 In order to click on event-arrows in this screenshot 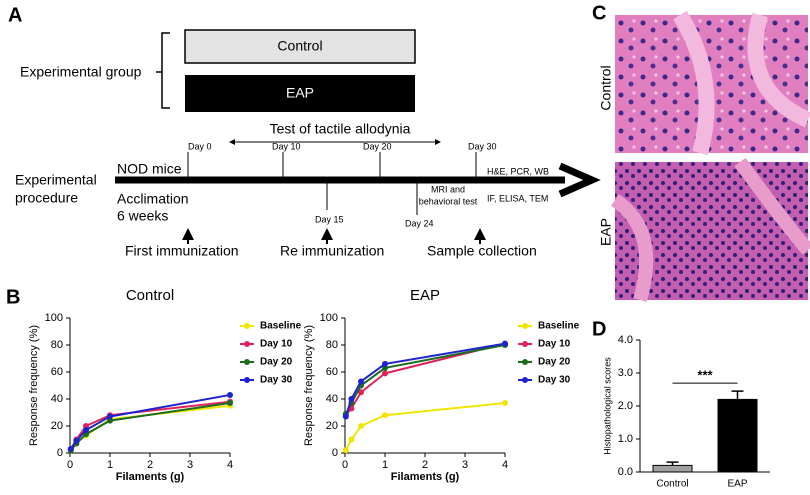, I will do `click(334, 236)`.